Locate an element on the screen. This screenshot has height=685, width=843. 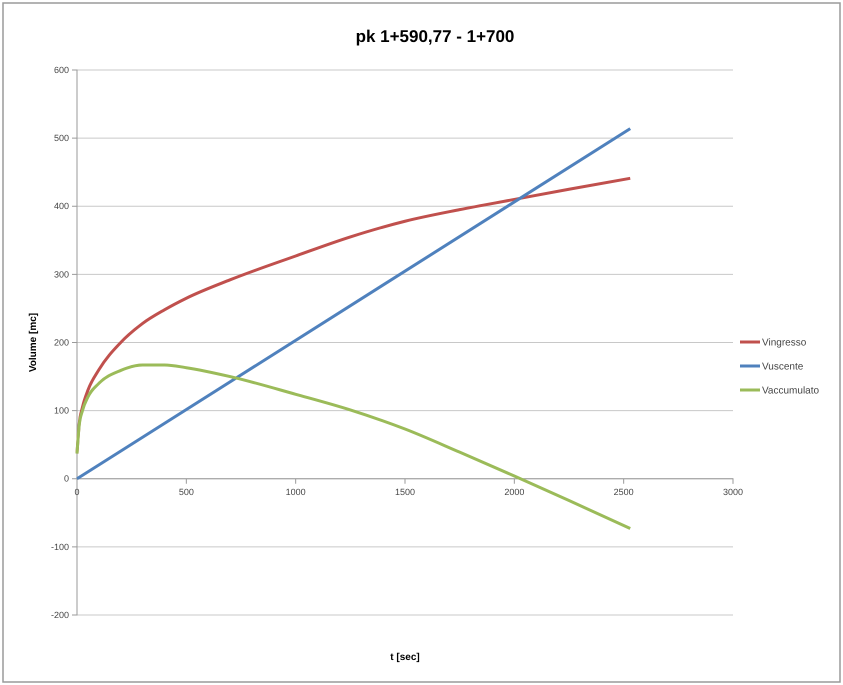
x-tick-label: 2000 is located at coordinates (514, 491).